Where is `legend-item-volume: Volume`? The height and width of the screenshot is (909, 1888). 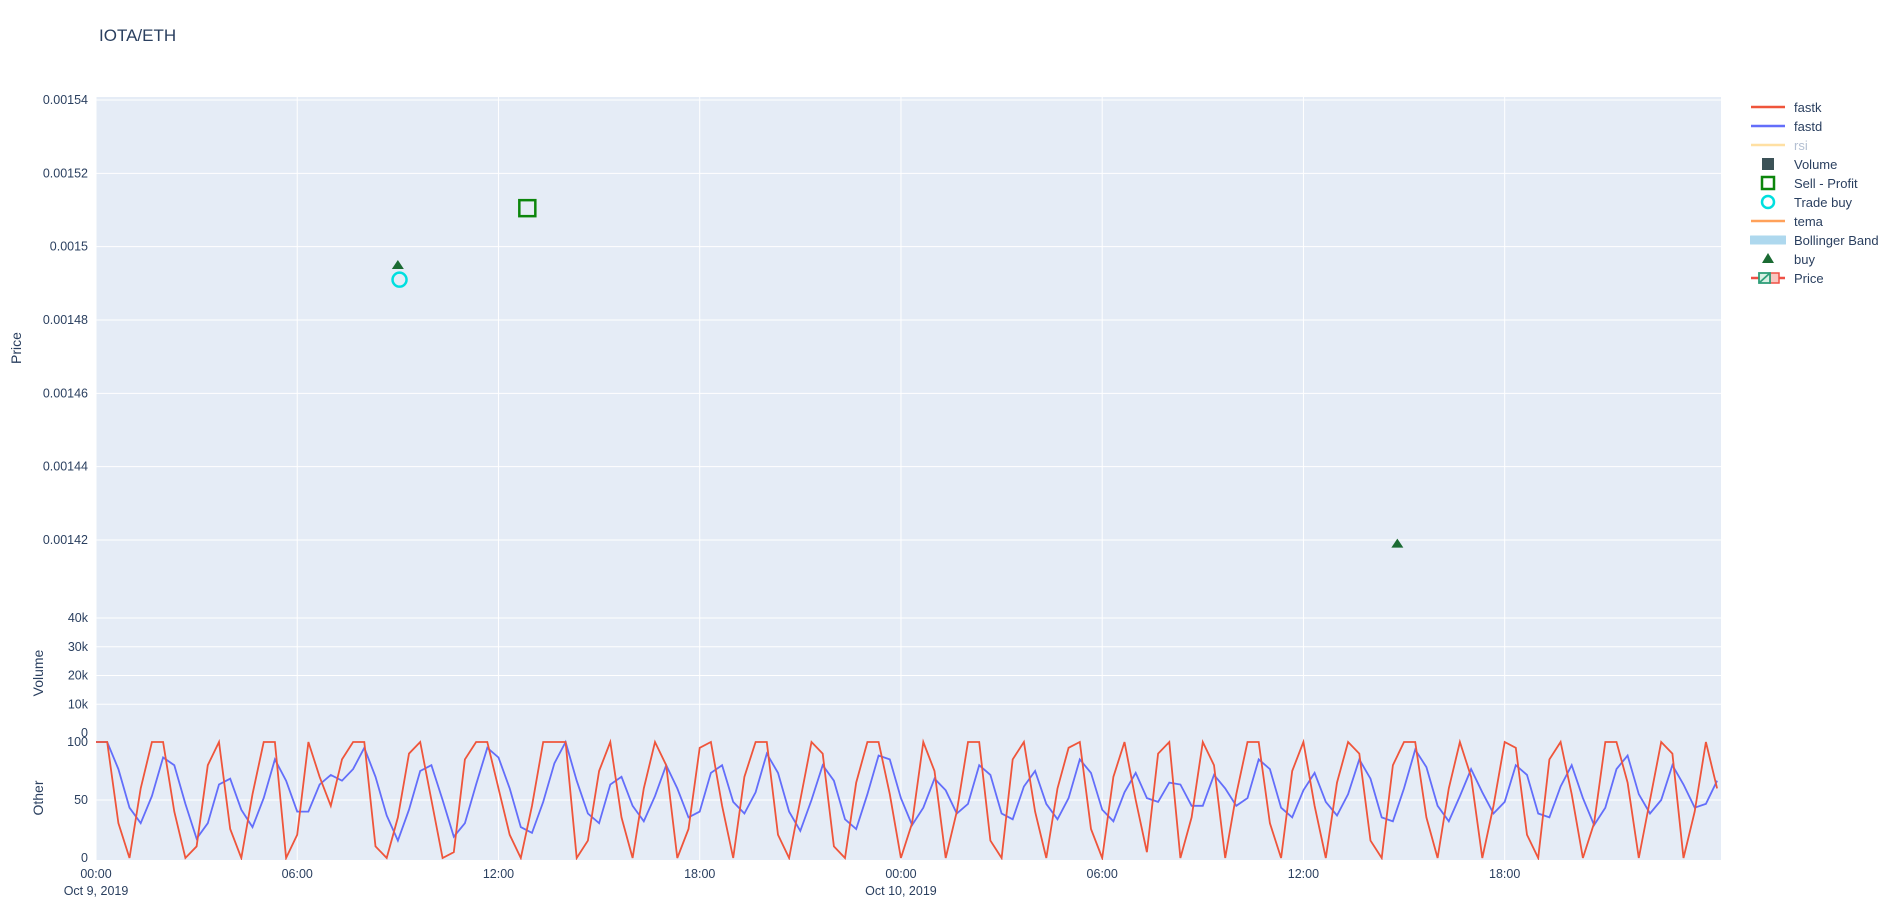
legend-item-volume: Volume is located at coordinates (1814, 164).